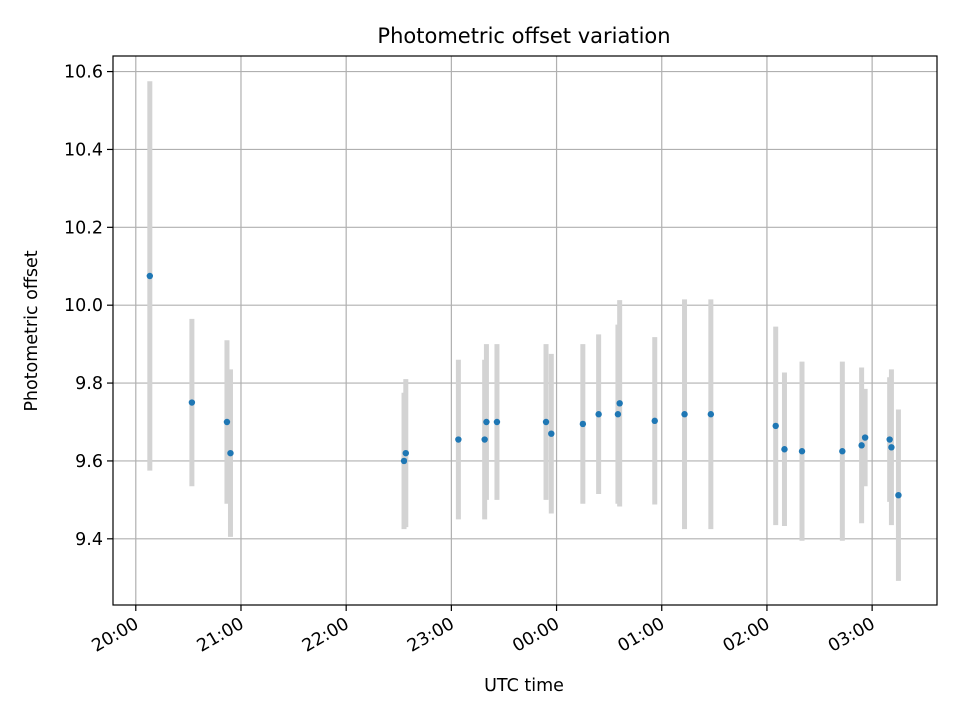 This screenshot has height=720, width=960. What do you see at coordinates (32, 330) in the screenshot?
I see `y-axis-title: Photometric offset` at bounding box center [32, 330].